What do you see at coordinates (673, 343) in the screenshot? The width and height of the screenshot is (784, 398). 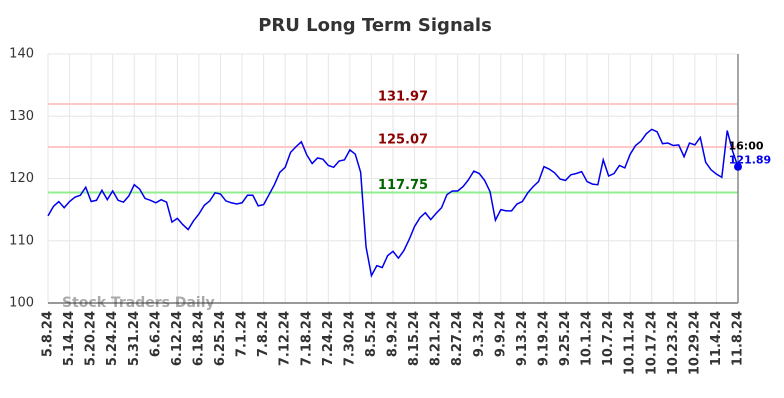 I see `x-tick-label: 10.23.24` at bounding box center [673, 343].